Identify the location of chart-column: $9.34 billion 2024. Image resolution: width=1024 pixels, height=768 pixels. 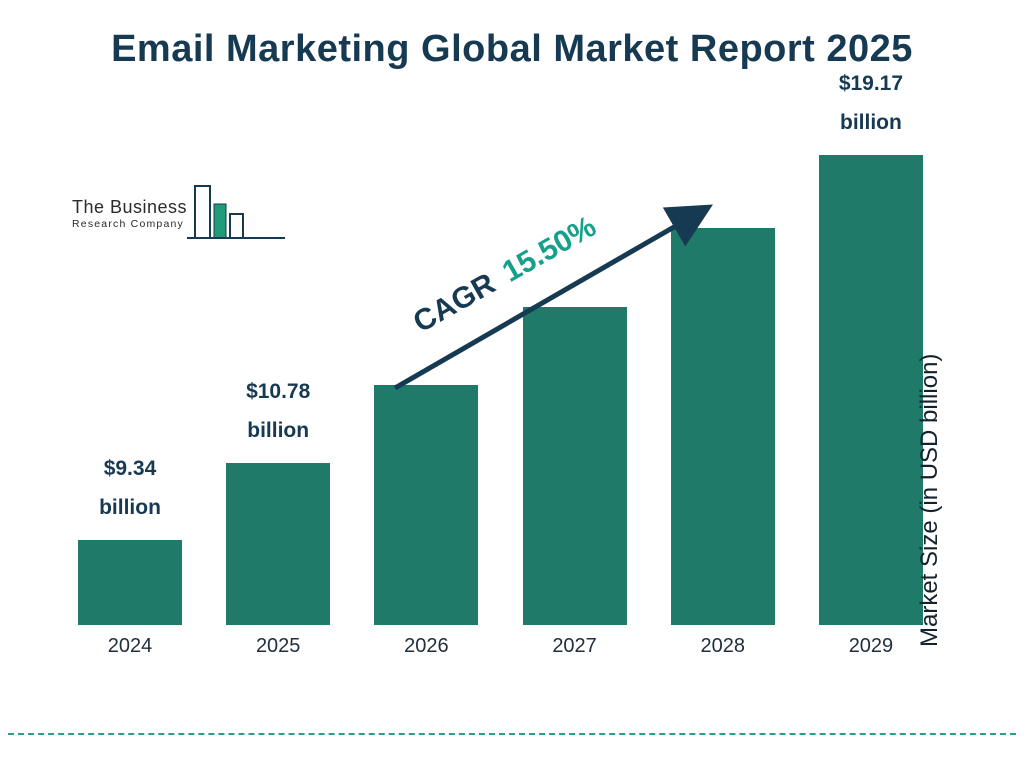
(130, 362).